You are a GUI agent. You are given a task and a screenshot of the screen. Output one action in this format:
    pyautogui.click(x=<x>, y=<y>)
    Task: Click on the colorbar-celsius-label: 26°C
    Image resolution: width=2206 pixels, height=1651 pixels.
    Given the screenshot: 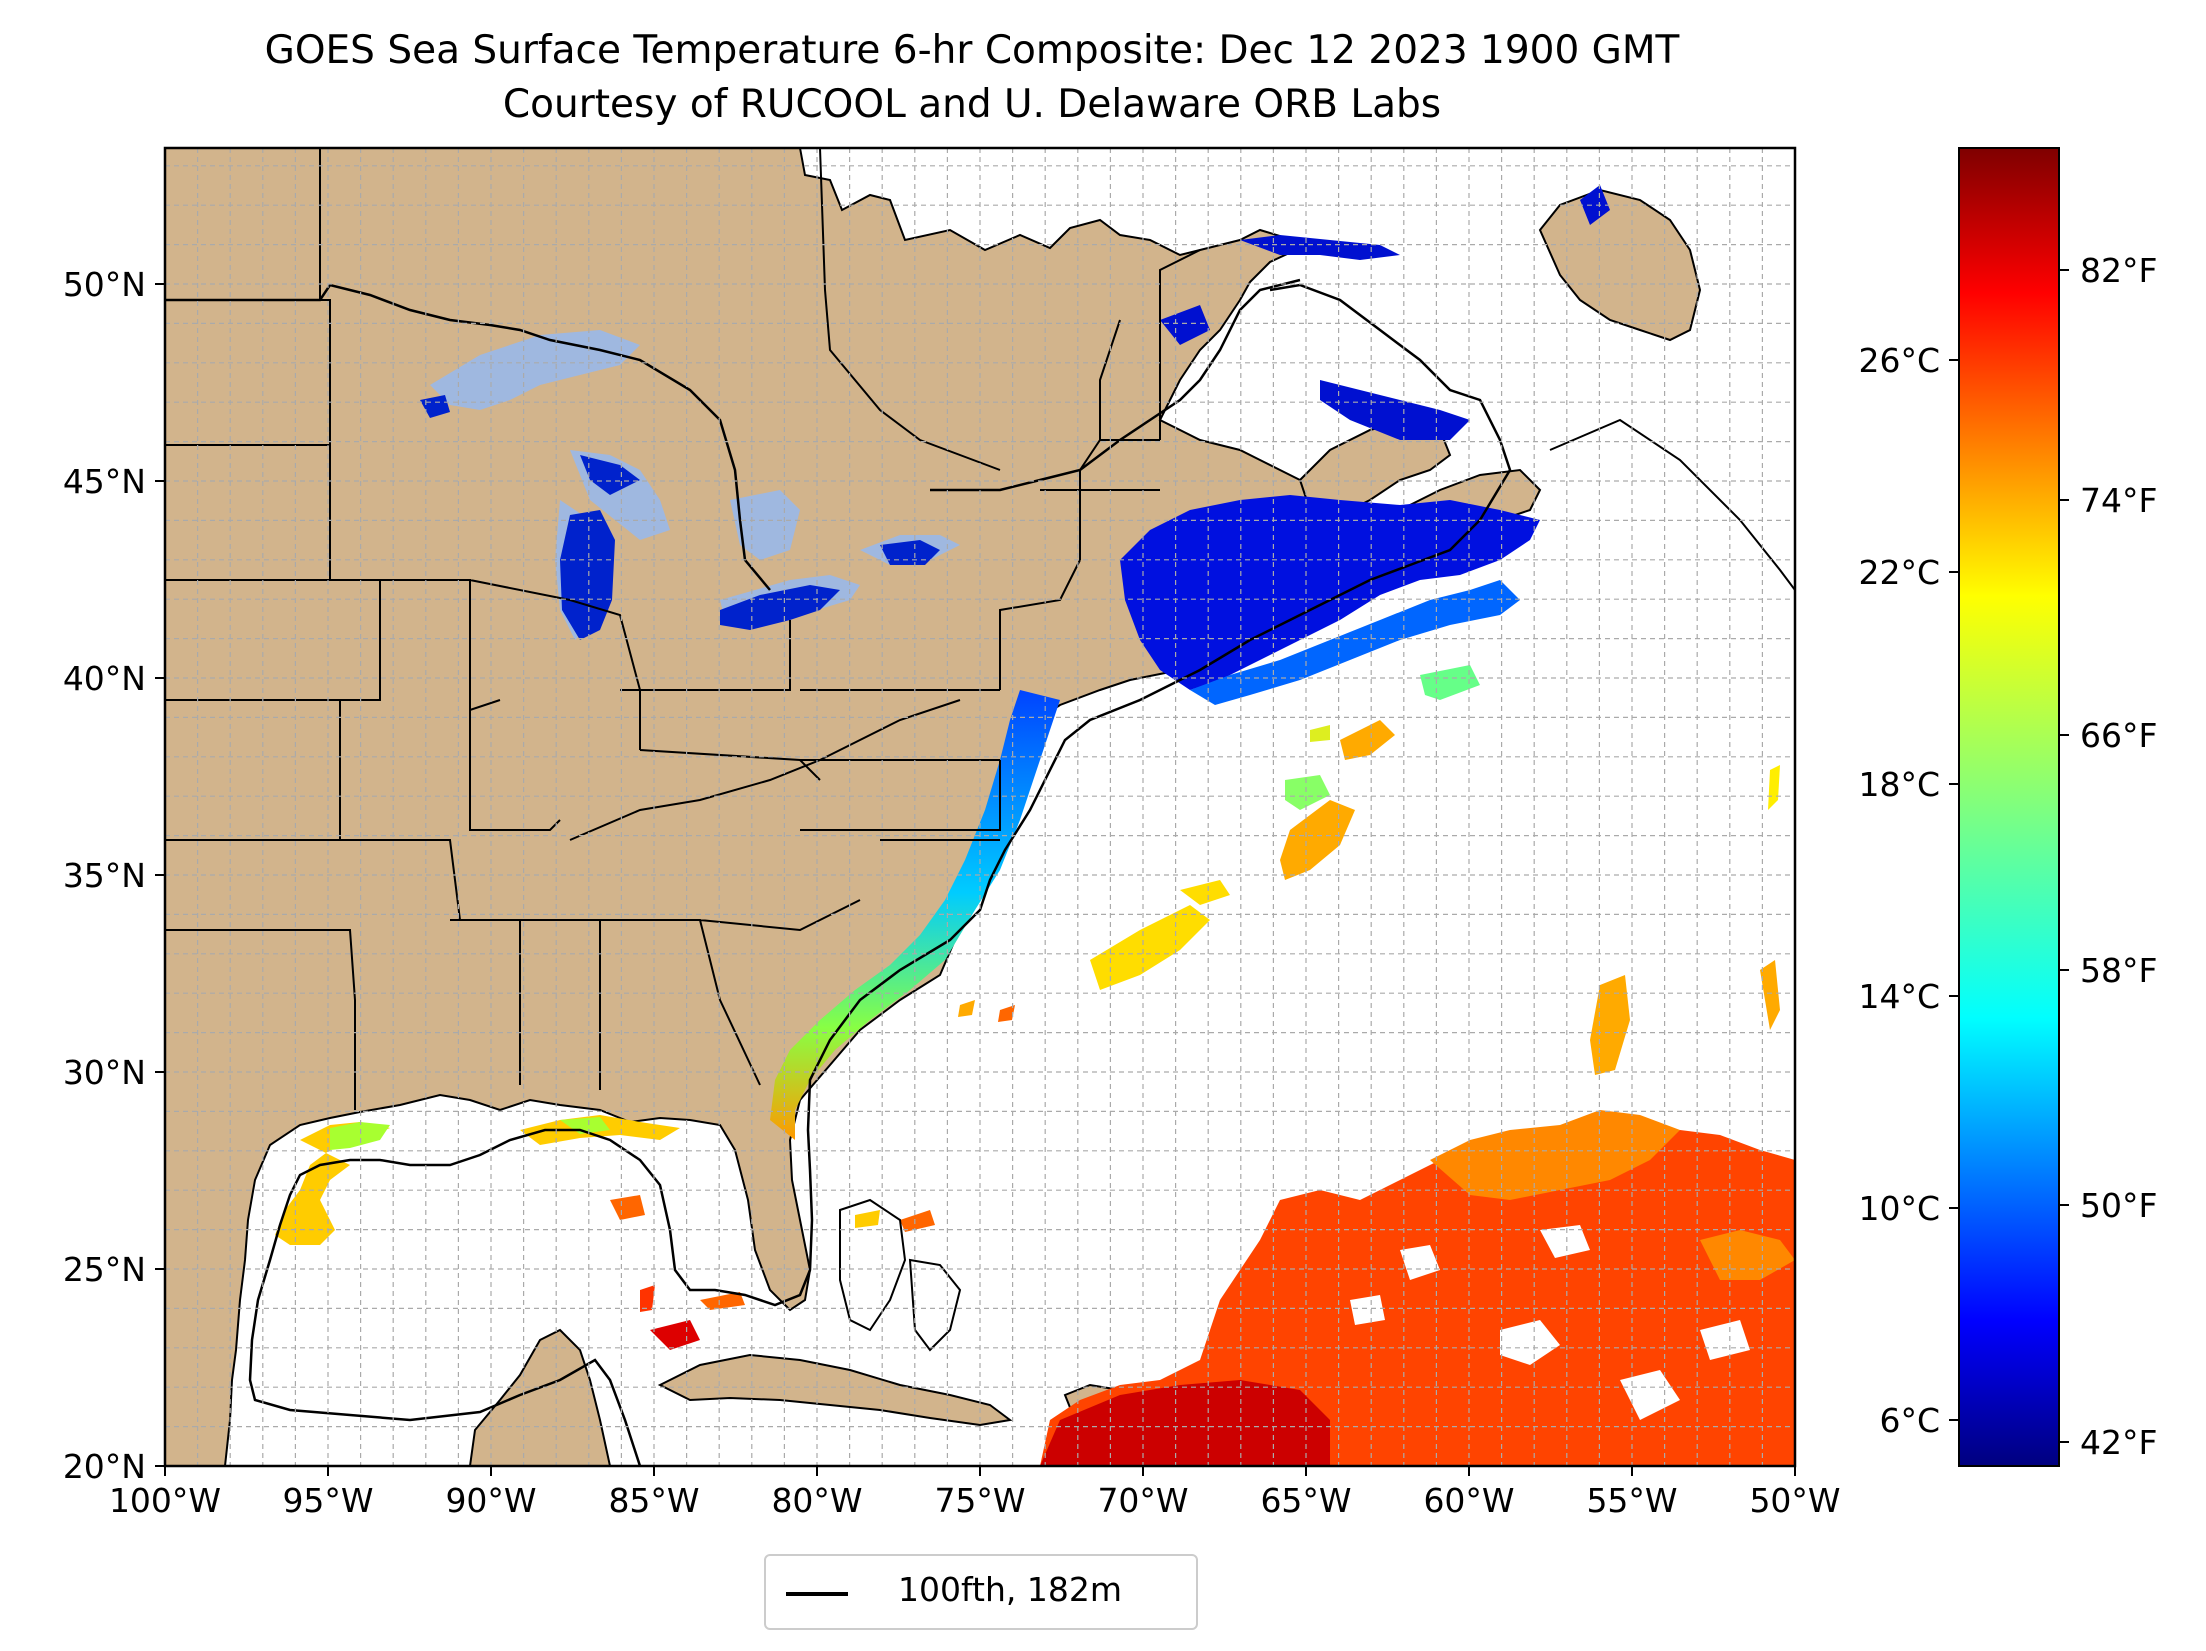 What is the action you would take?
    pyautogui.click(x=1899, y=360)
    